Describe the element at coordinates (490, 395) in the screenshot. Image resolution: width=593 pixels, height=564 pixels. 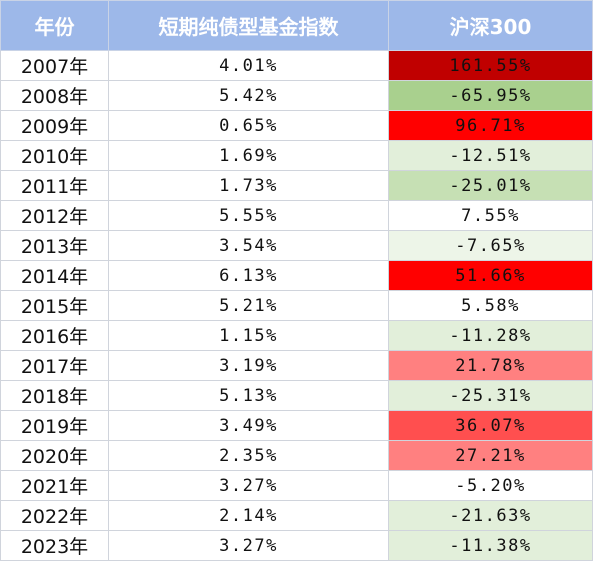
I see `csi300-return-cell: -25.31%` at that location.